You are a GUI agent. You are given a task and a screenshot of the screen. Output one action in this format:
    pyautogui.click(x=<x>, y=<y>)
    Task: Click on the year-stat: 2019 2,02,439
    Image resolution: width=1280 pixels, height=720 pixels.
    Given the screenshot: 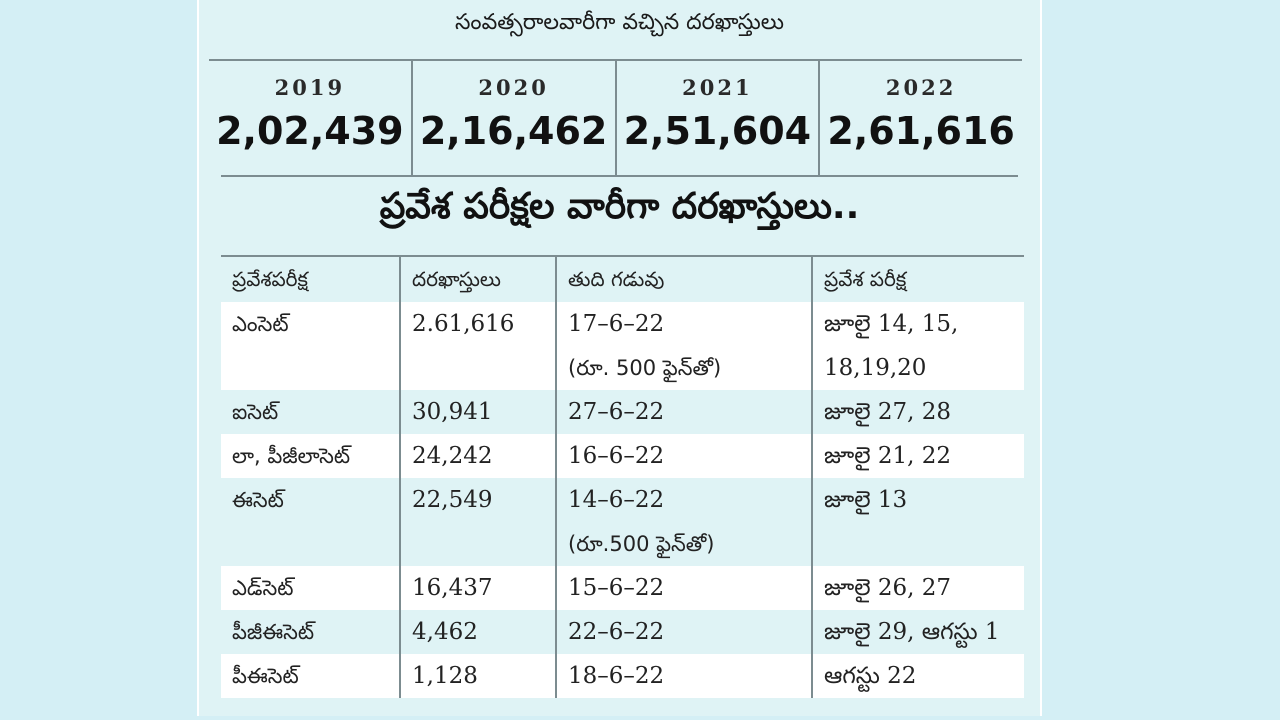 What is the action you would take?
    pyautogui.click(x=311, y=119)
    